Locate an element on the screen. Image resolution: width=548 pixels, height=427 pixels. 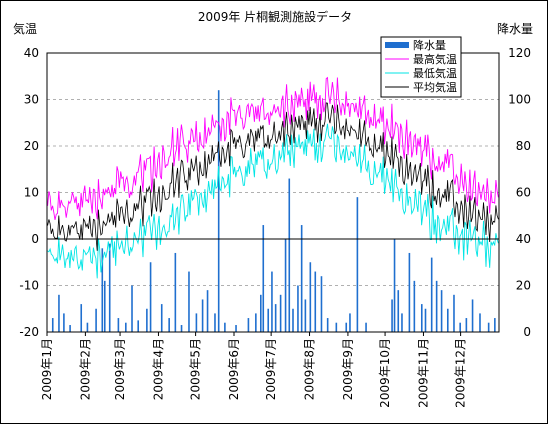
legend-label: 降水量 is located at coordinates (429, 45).